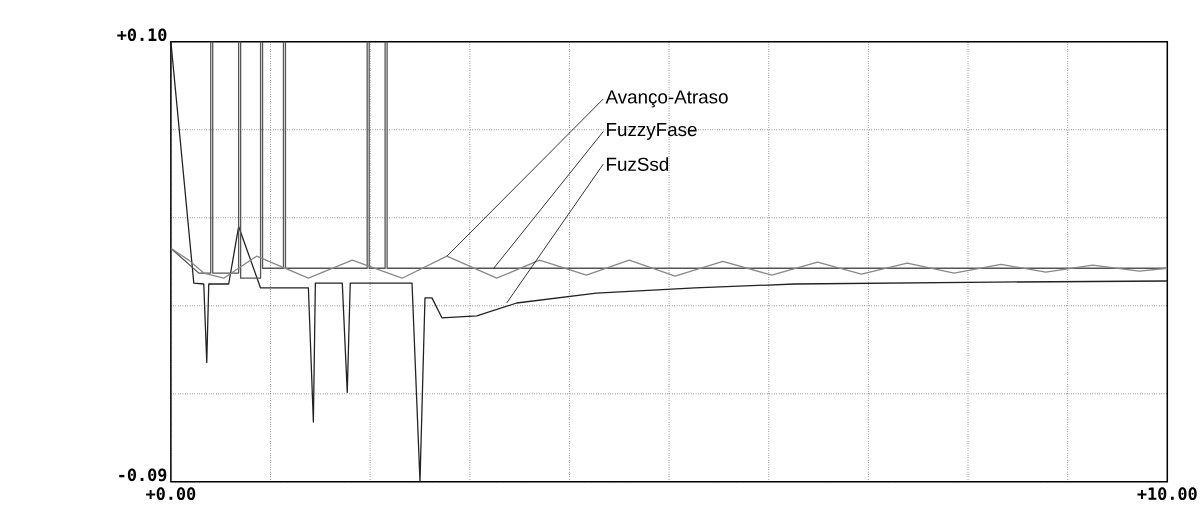 Image resolution: width=1201 pixels, height=514 pixels. I want to click on x-tick-label: +10.00, so click(1167, 494).